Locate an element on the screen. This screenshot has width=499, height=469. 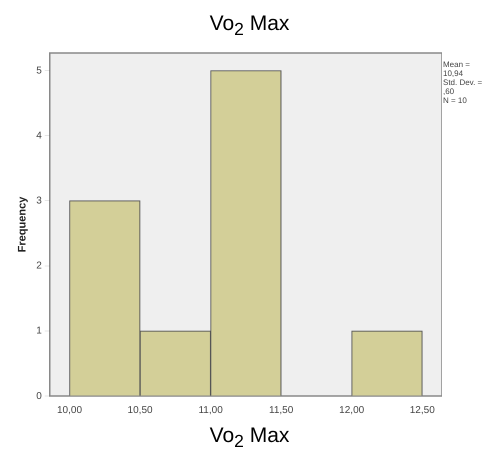
y-tick-label: 5 is located at coordinates (39, 70).